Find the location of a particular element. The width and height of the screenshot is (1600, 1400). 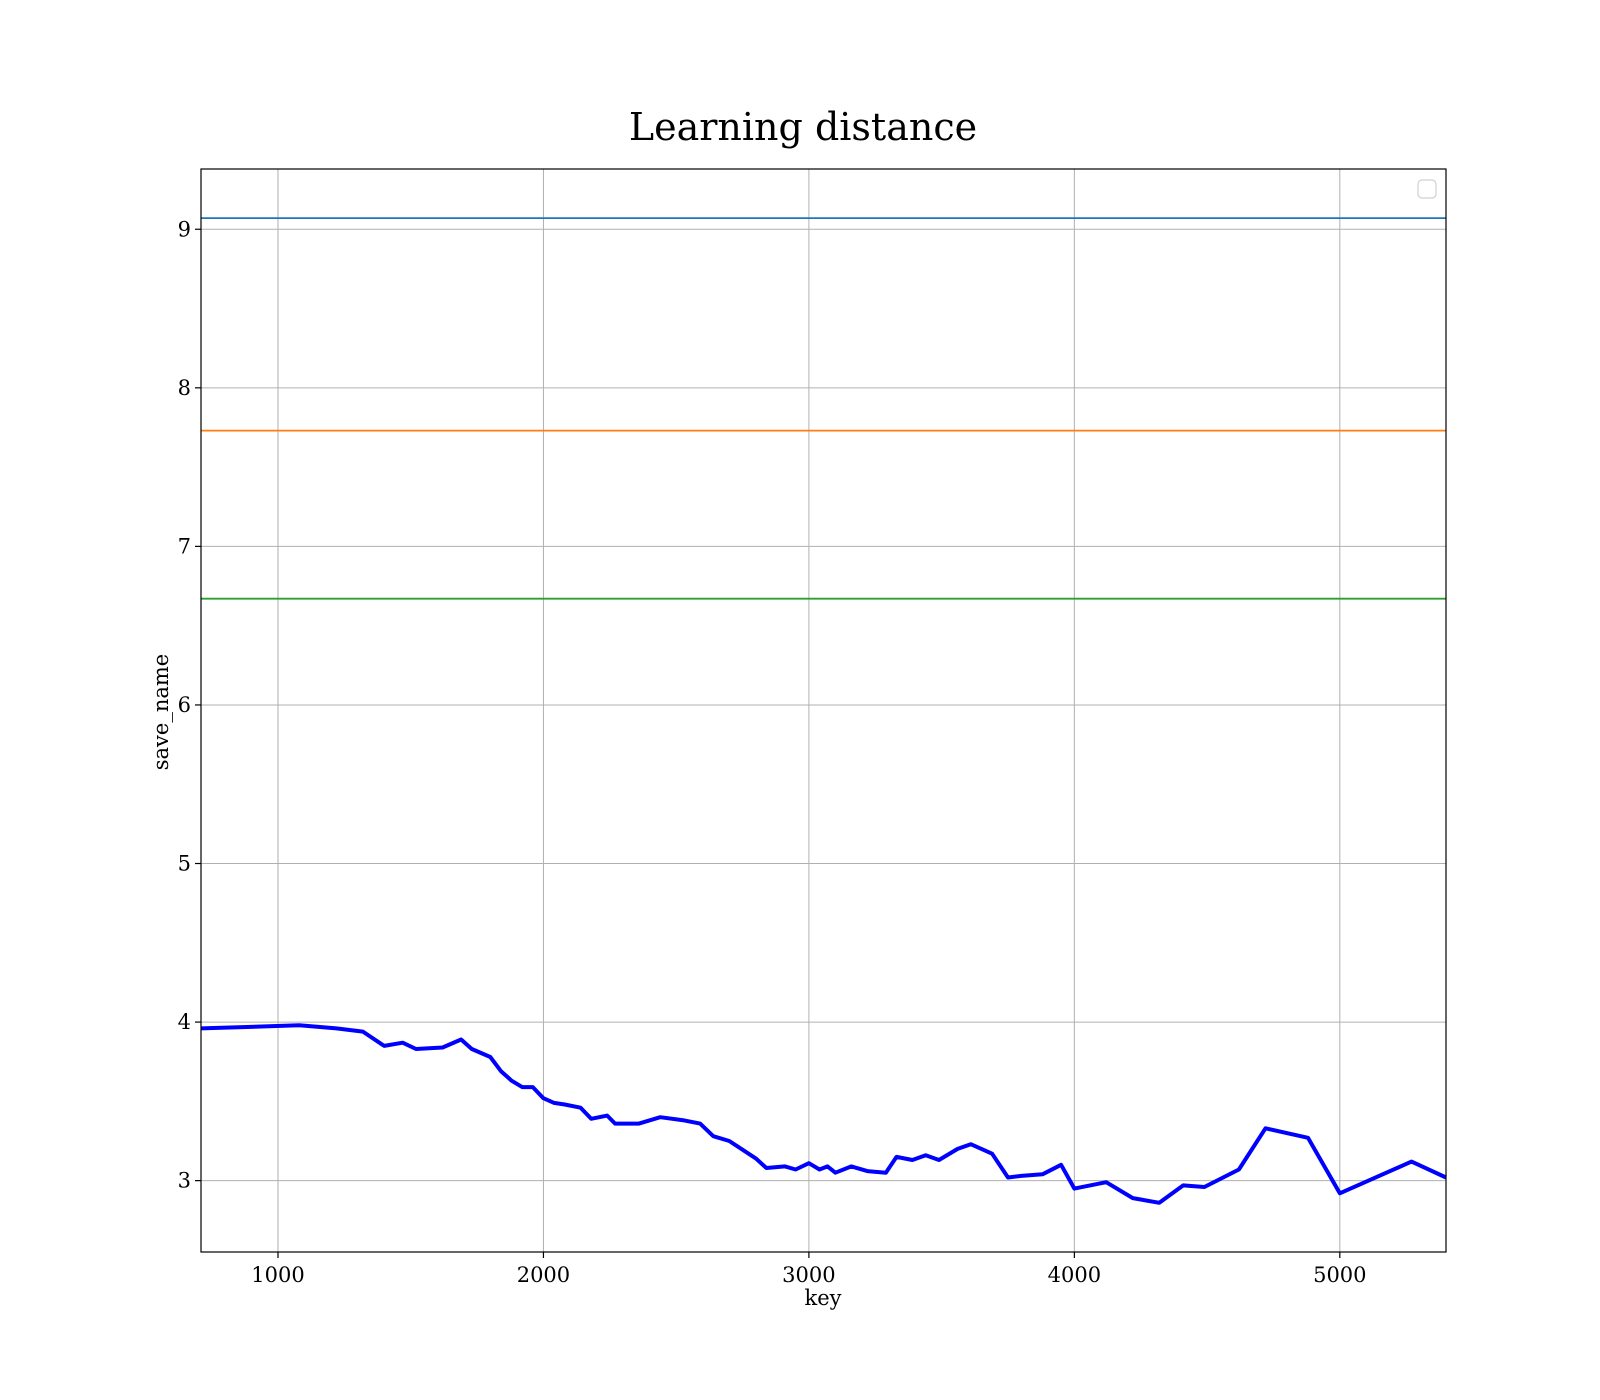

x-tick-label: 5000 is located at coordinates (1339, 1275).